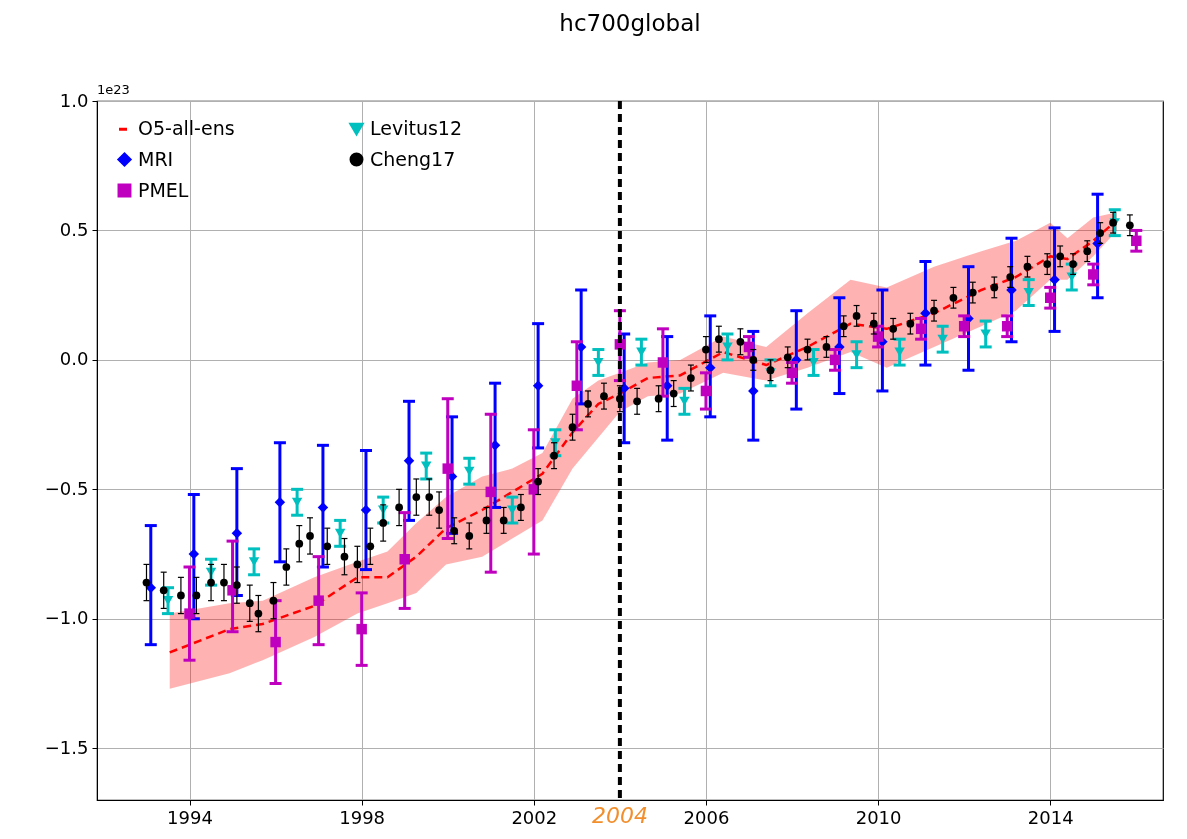  Describe the element at coordinates (66, 618) in the screenshot. I see `y-tick-label: −1.0` at that location.